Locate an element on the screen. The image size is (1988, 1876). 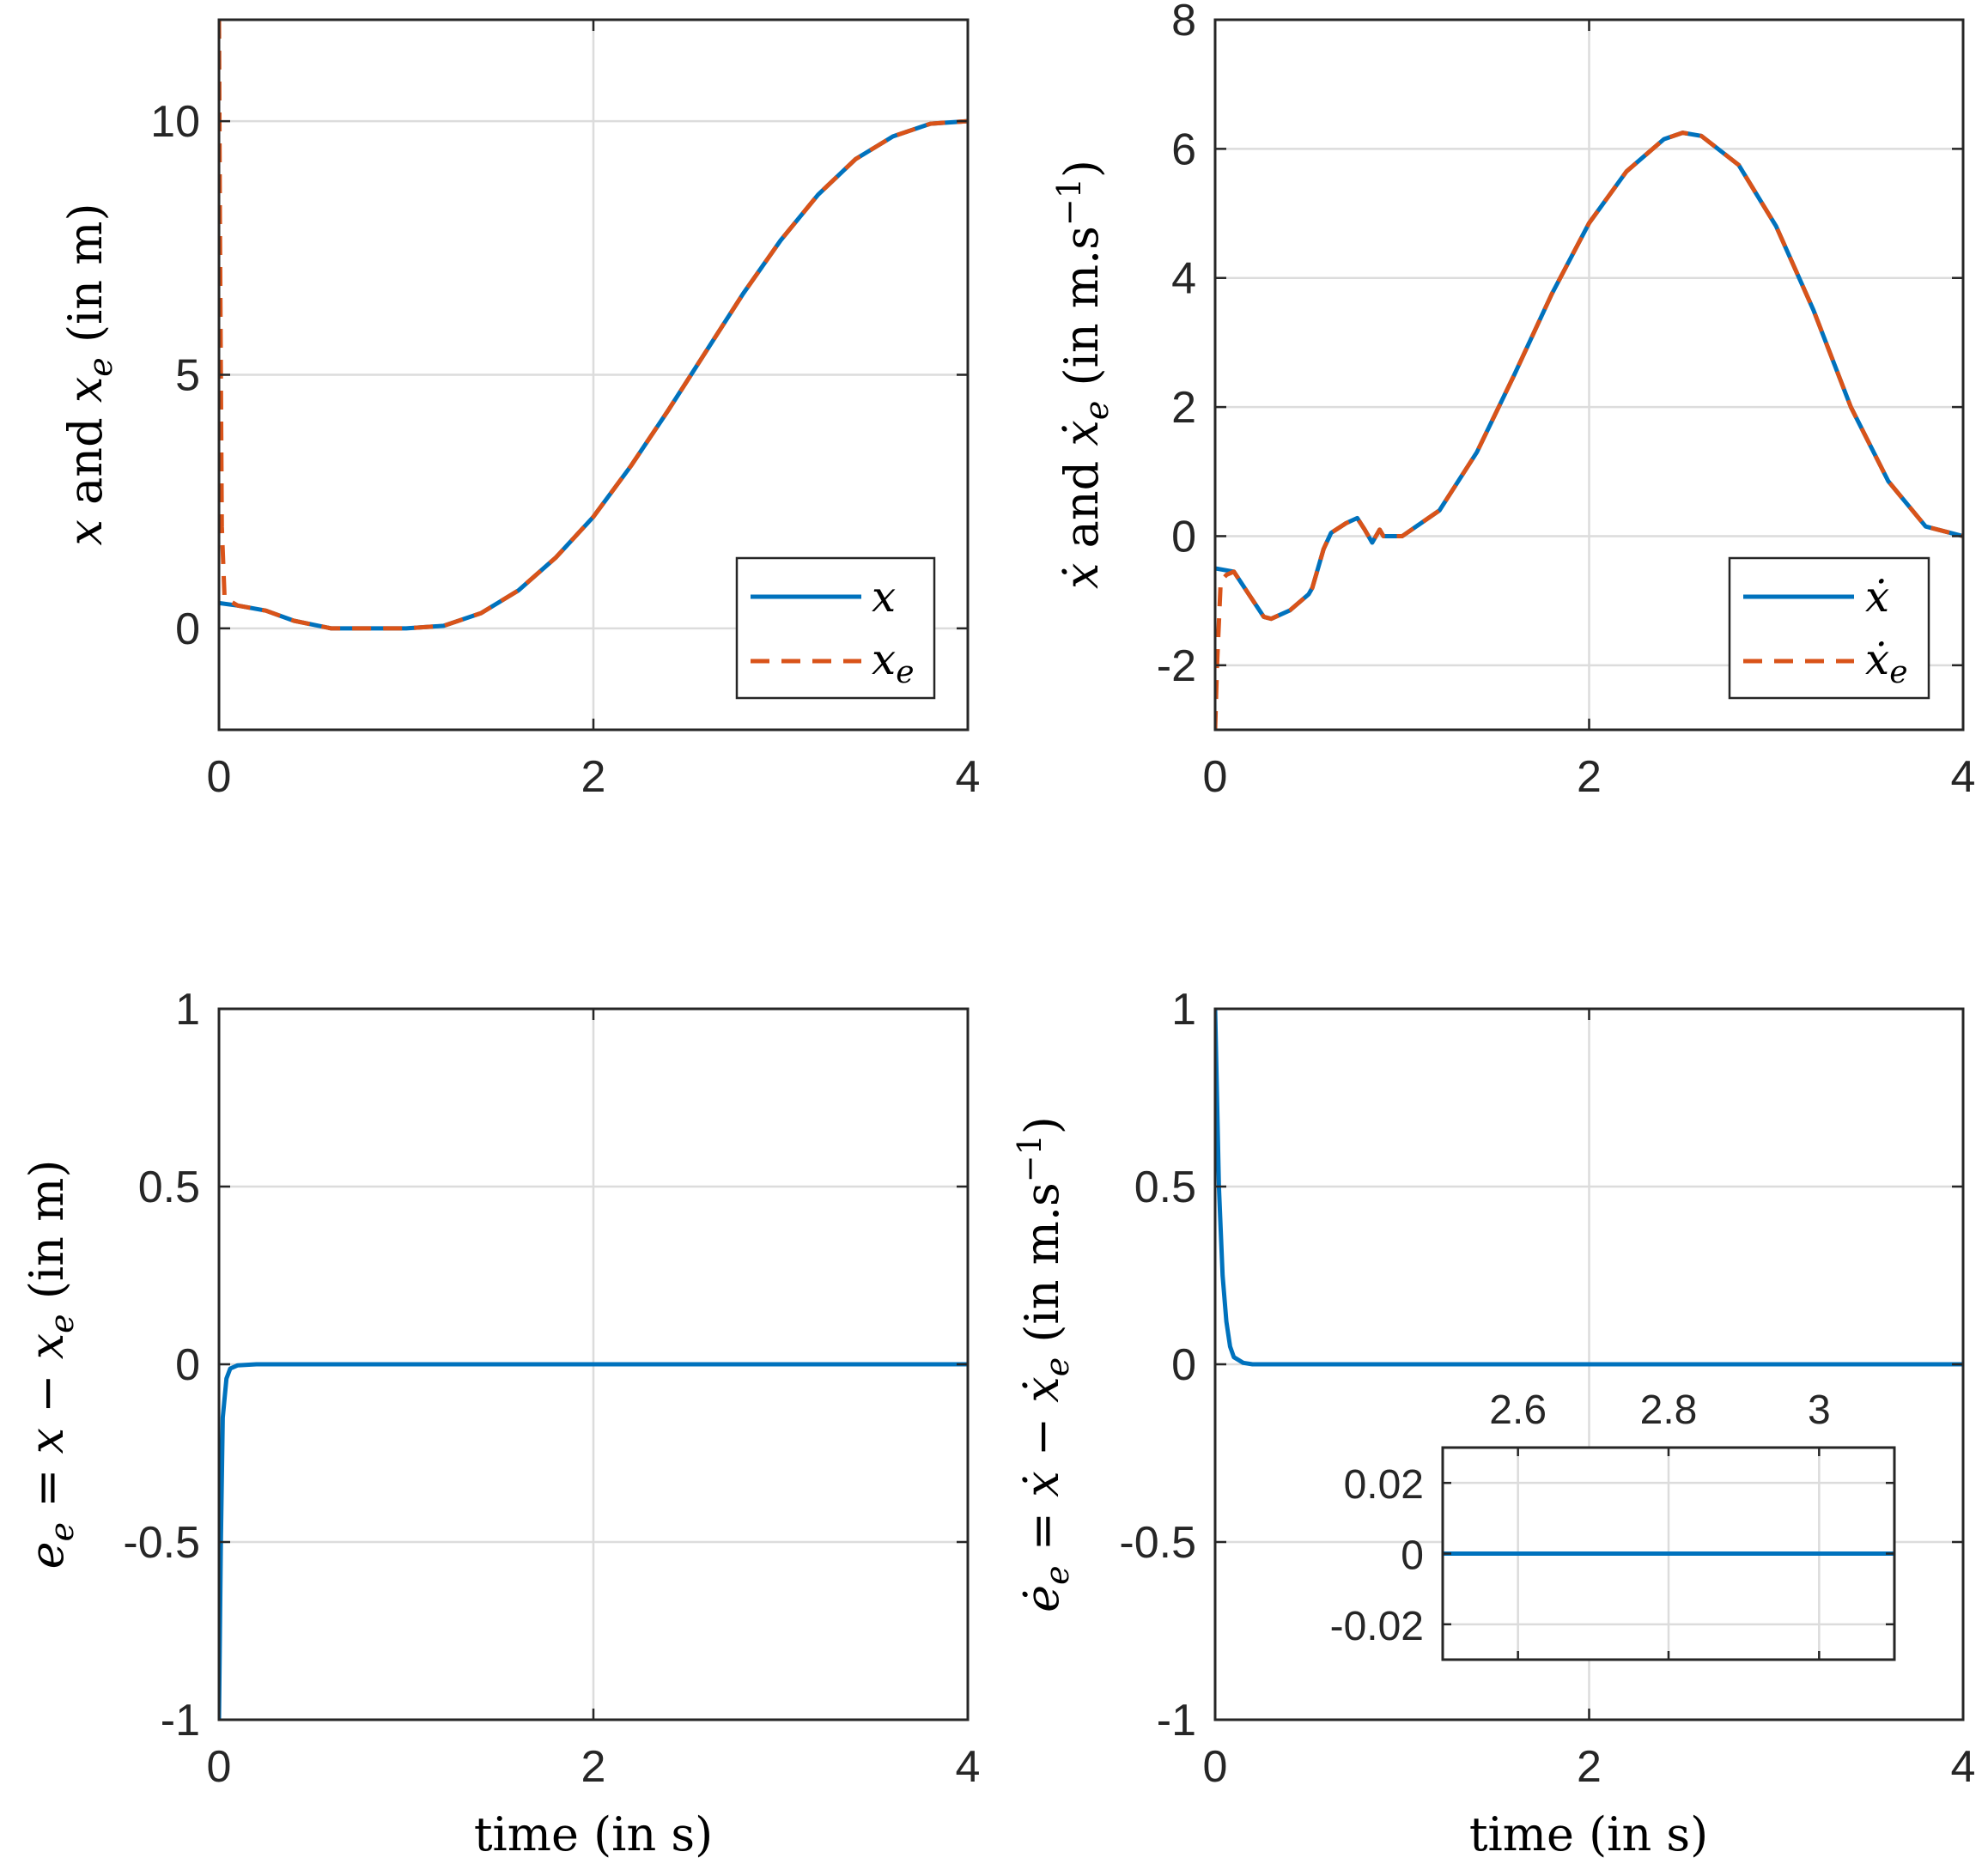
bottom-left-y-tick-label: -1 is located at coordinates (180, 1721).